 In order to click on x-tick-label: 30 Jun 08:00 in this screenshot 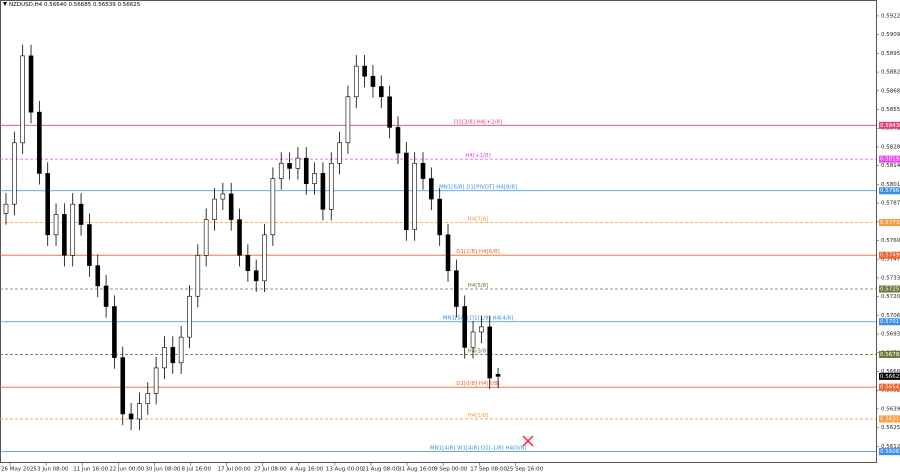, I will do `click(162, 470)`.